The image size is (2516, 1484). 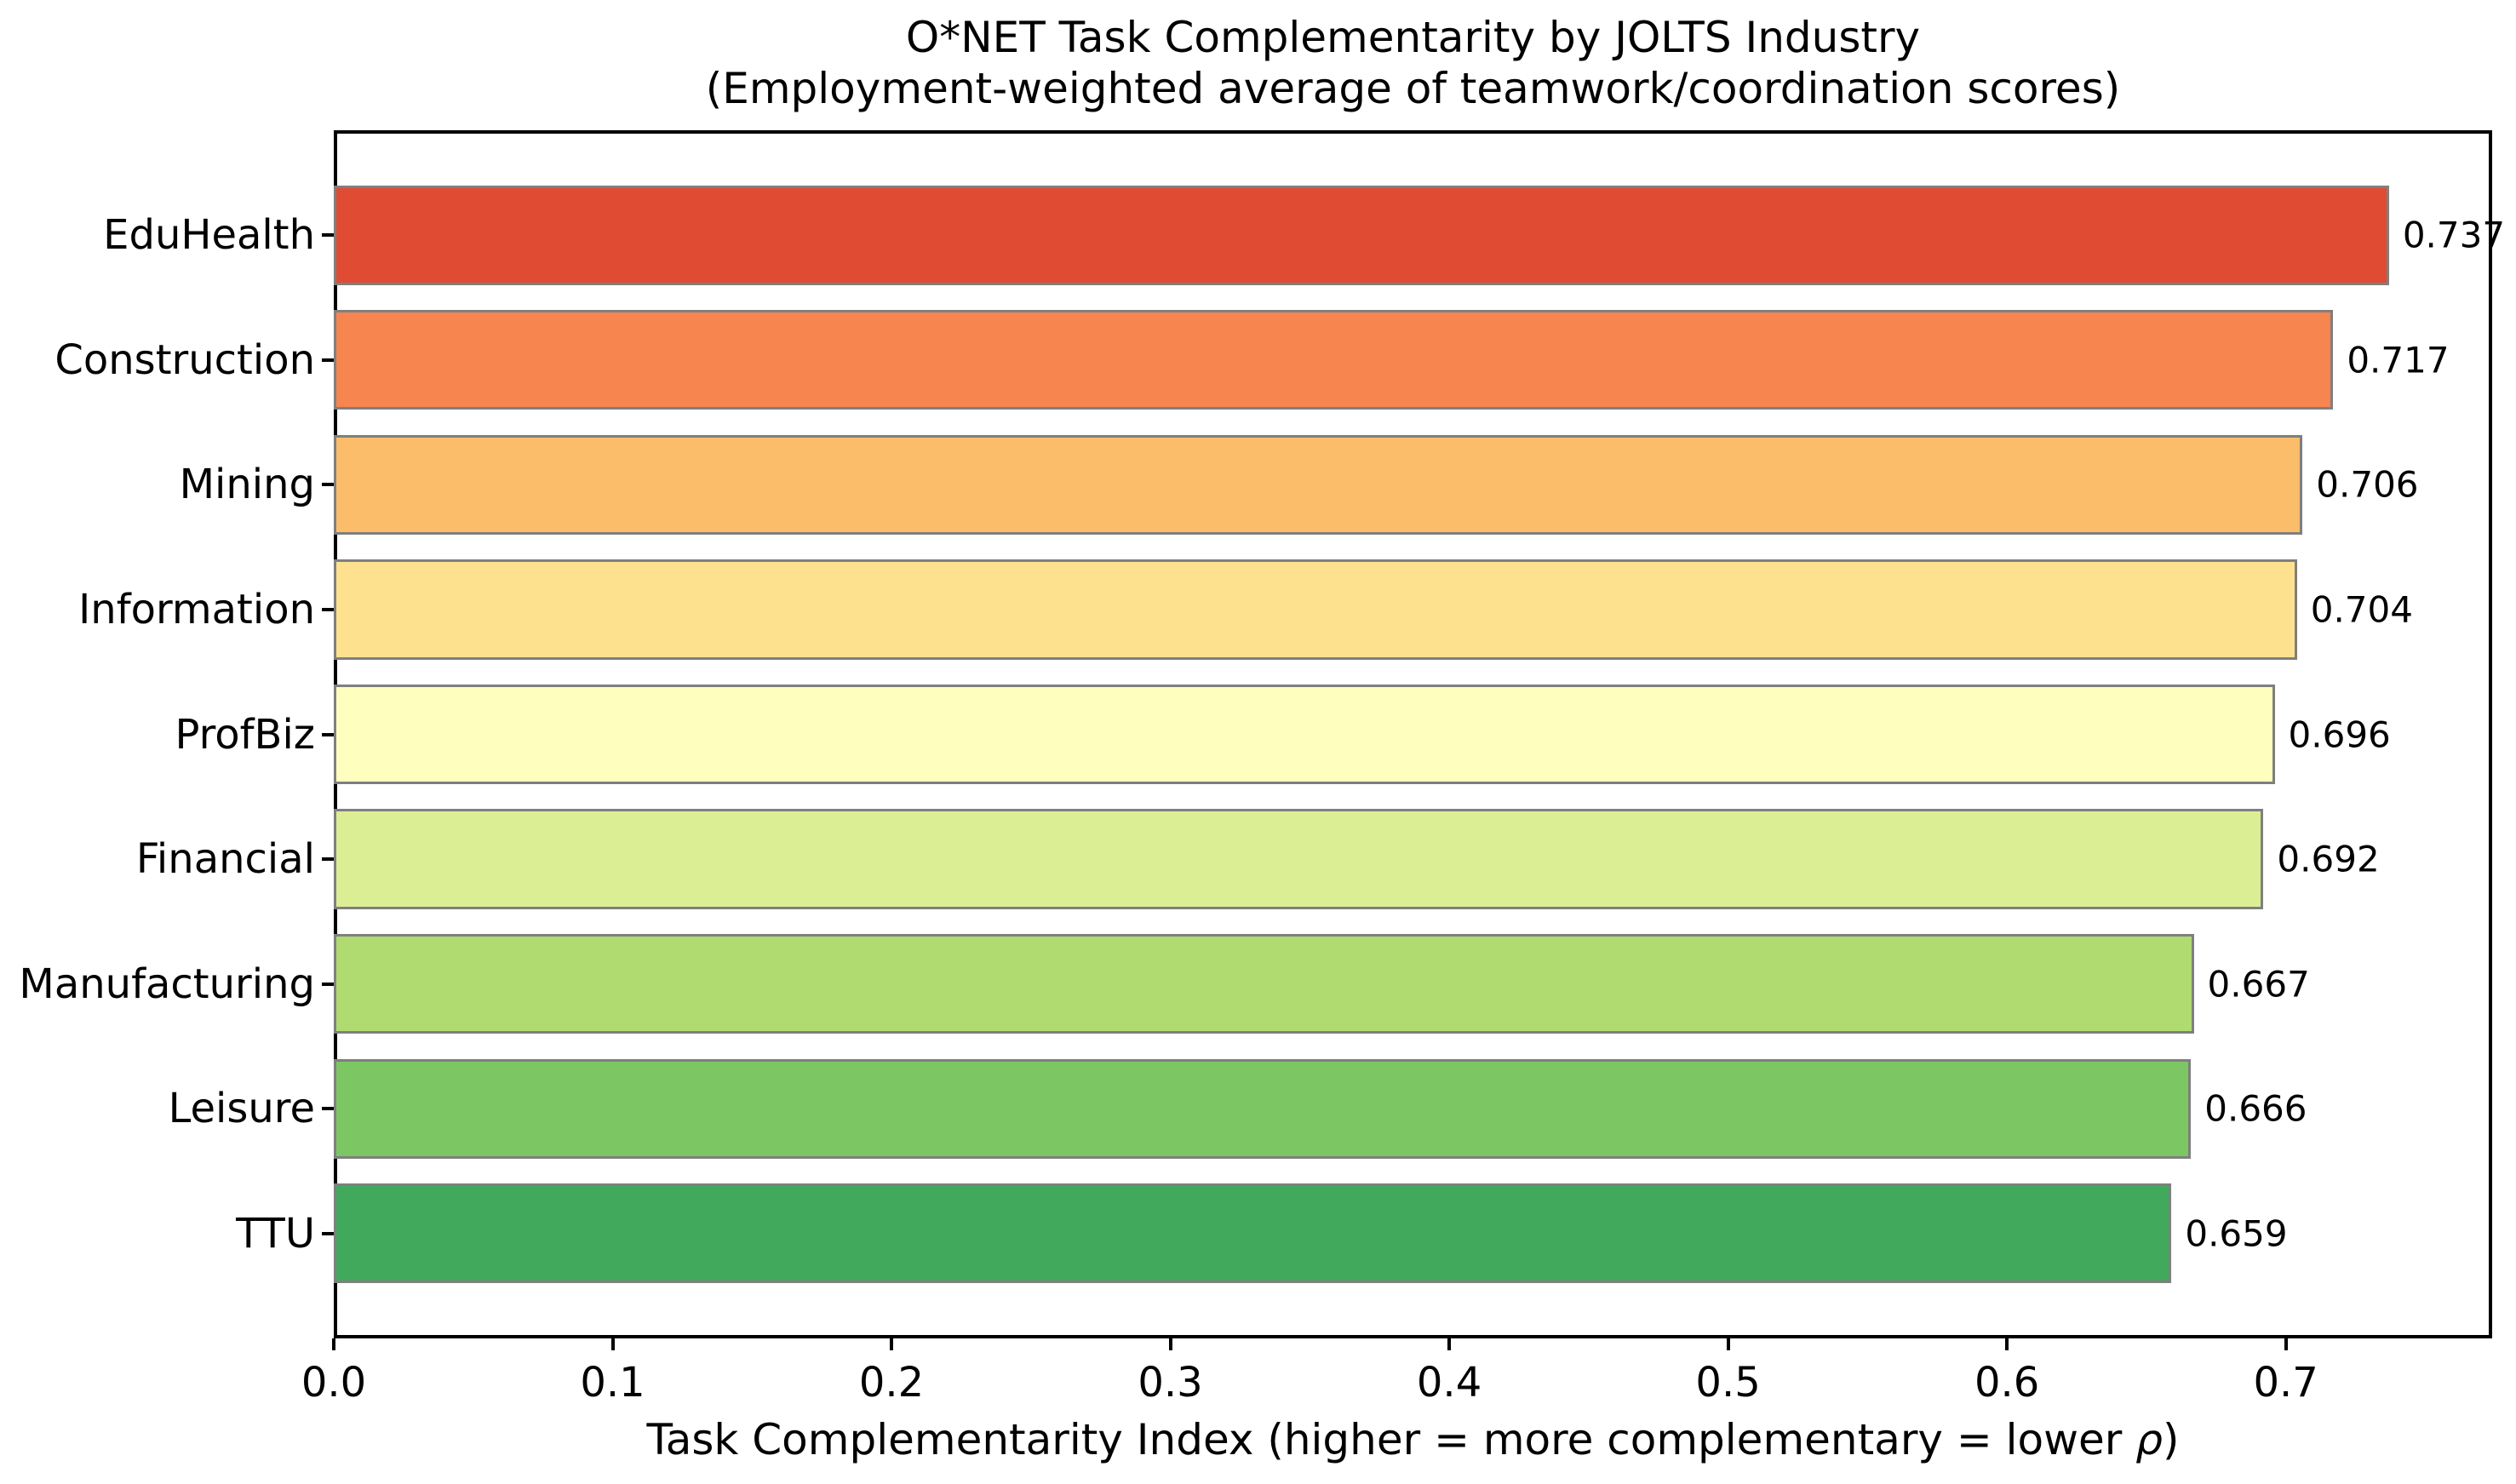 I want to click on bar-value-label: 0.706, so click(x=2367, y=485).